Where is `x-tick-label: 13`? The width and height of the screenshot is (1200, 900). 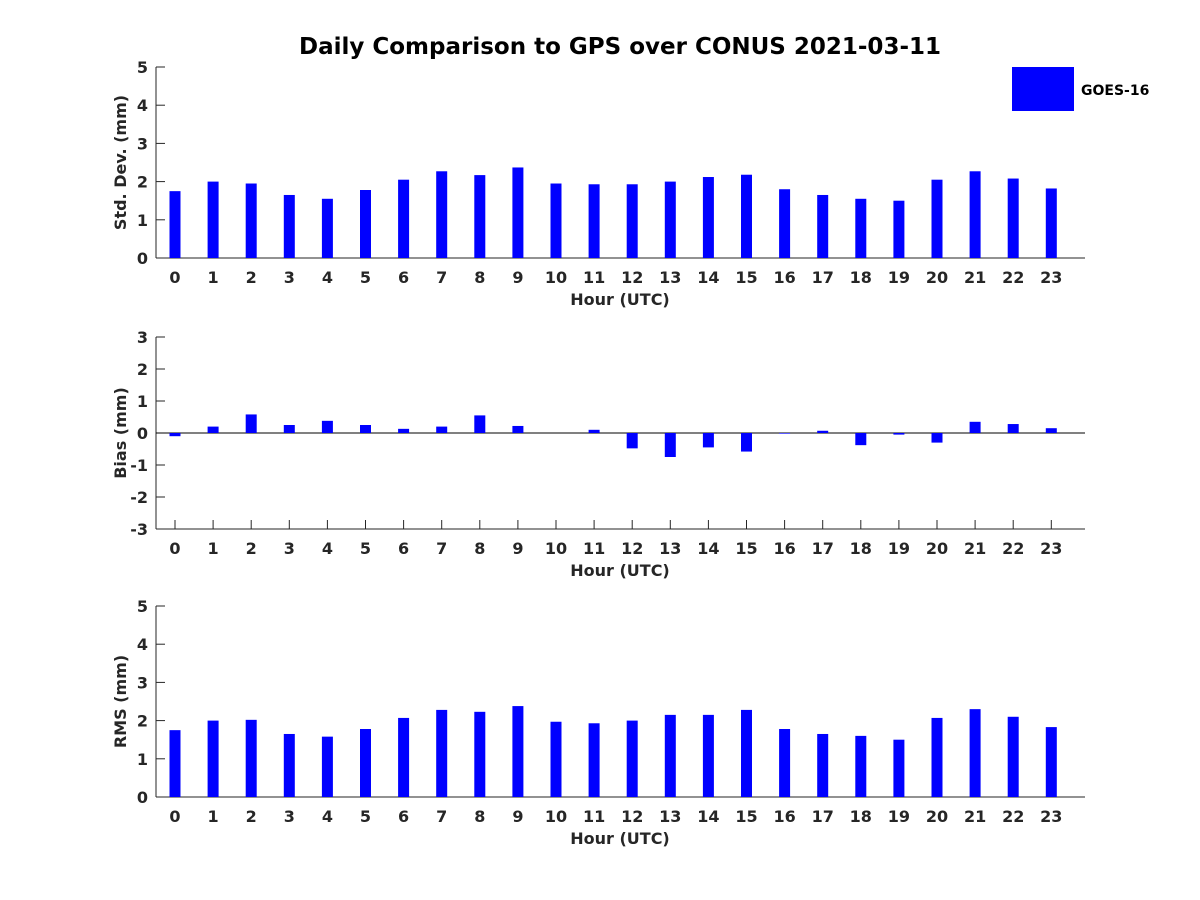
x-tick-label: 13 is located at coordinates (670, 277).